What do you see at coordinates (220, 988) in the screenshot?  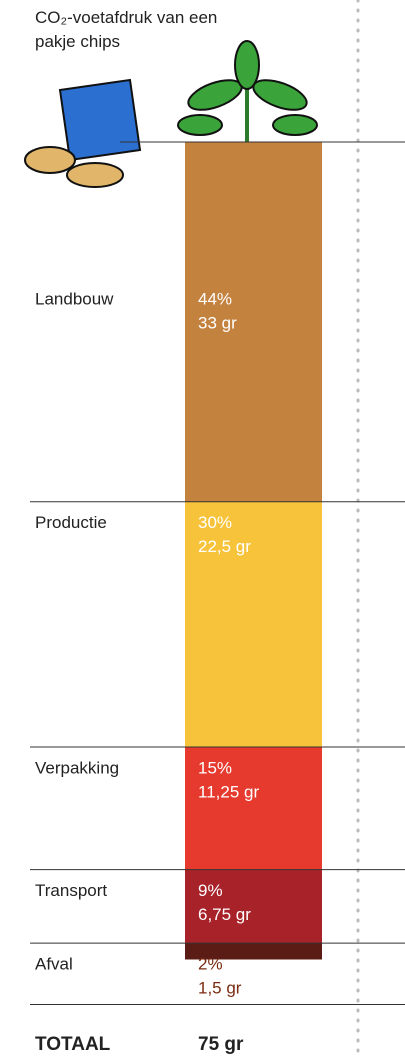 I see `value-label: 1,5 gr` at bounding box center [220, 988].